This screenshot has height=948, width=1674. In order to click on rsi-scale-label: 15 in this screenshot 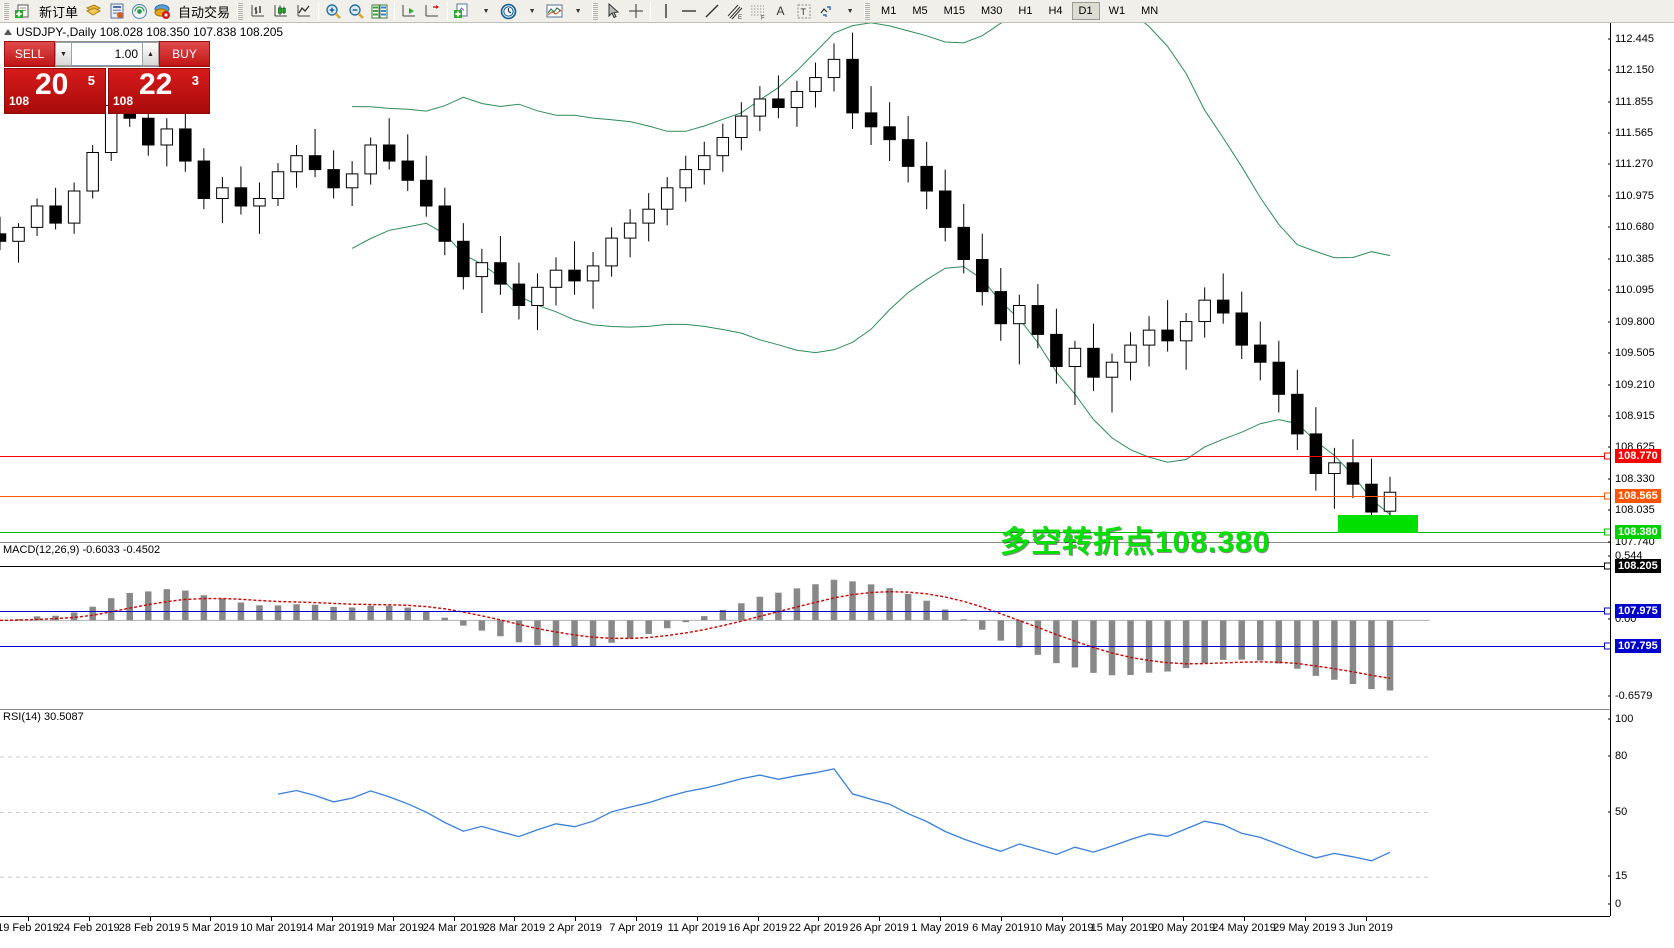, I will do `click(1621, 876)`.